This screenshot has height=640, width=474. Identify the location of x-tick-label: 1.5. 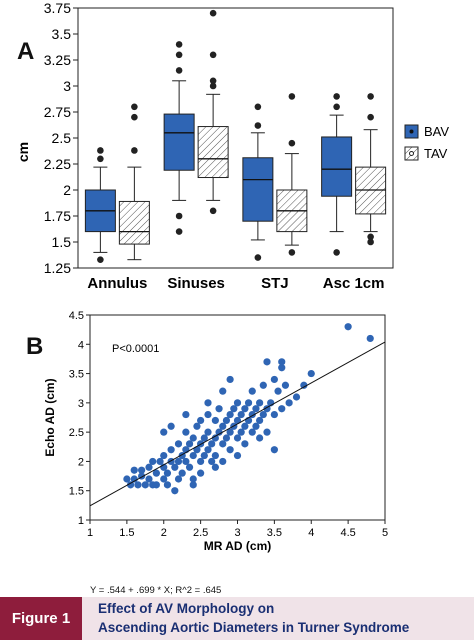
(126, 533).